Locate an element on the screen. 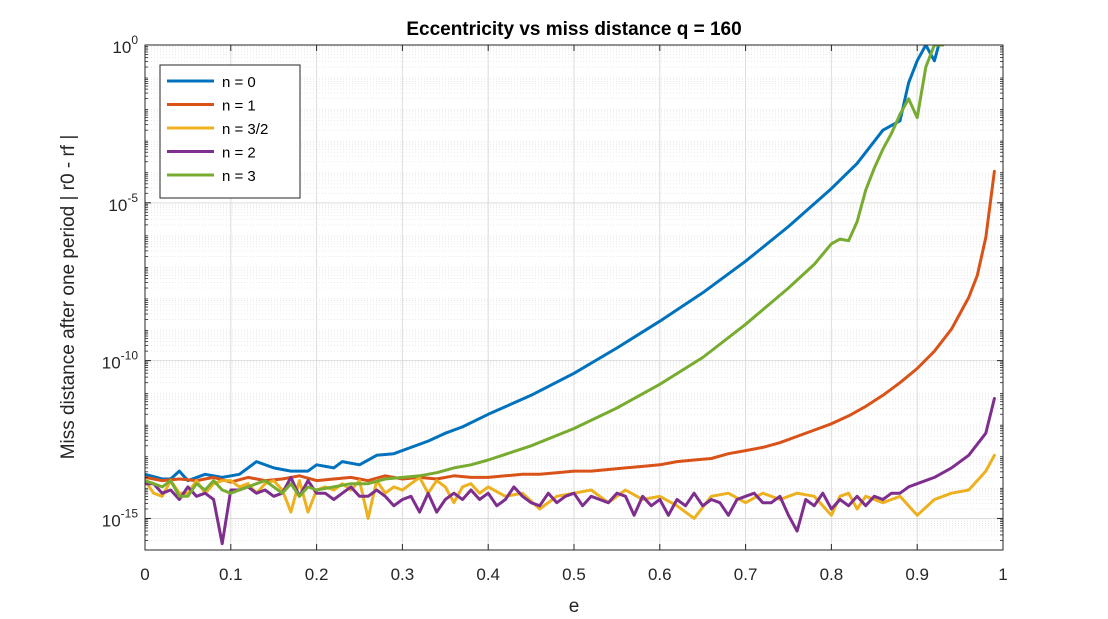  legend-label-2: n = 3/2 is located at coordinates (245, 129).